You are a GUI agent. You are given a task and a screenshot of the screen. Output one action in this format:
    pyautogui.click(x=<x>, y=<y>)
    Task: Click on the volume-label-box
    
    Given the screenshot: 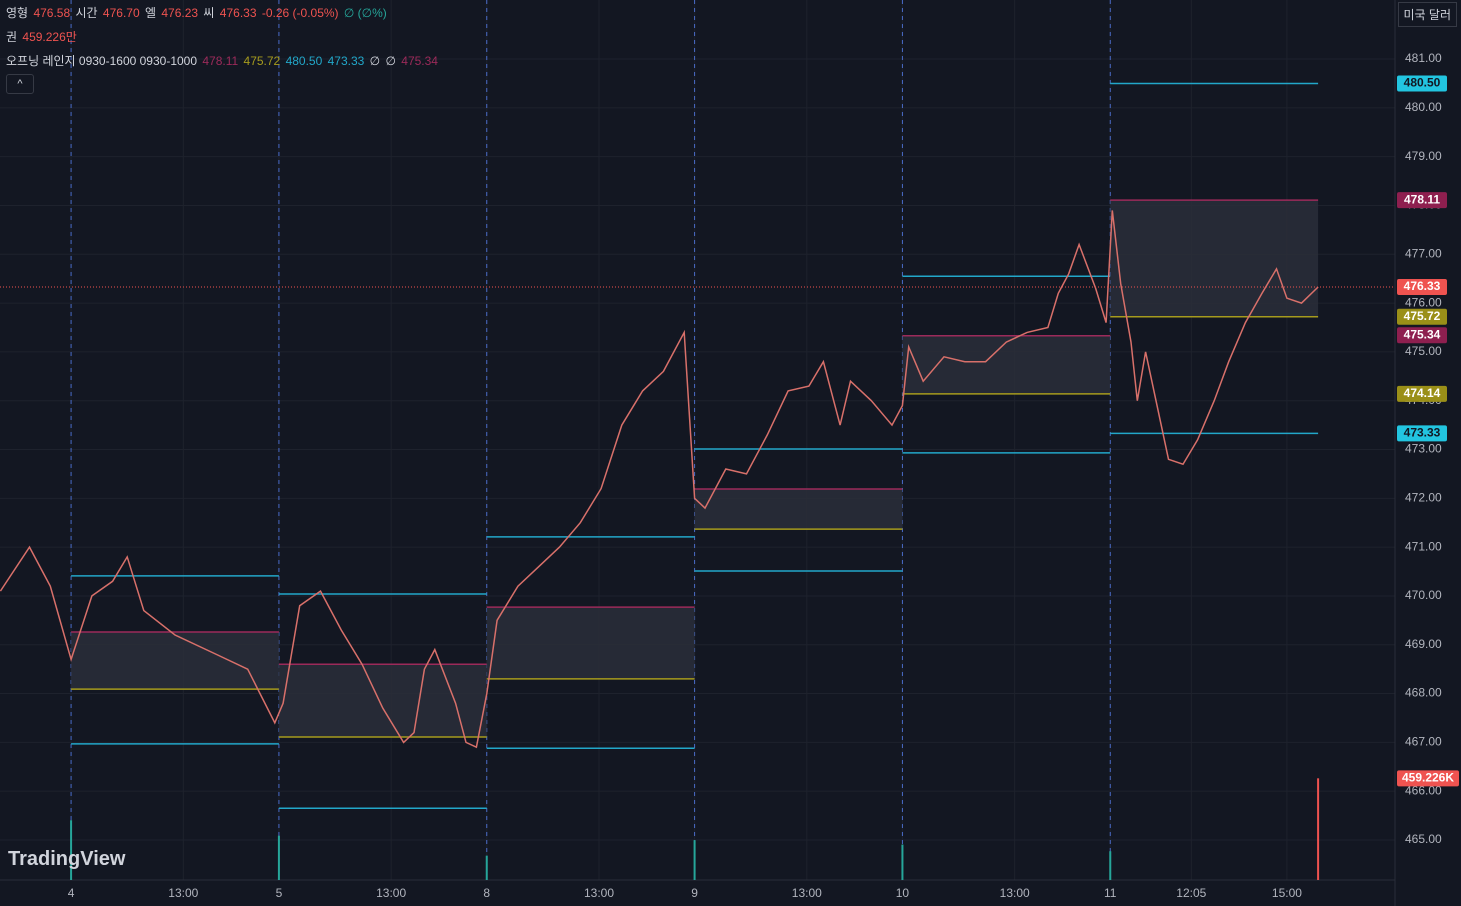 What is the action you would take?
    pyautogui.click(x=1428, y=778)
    